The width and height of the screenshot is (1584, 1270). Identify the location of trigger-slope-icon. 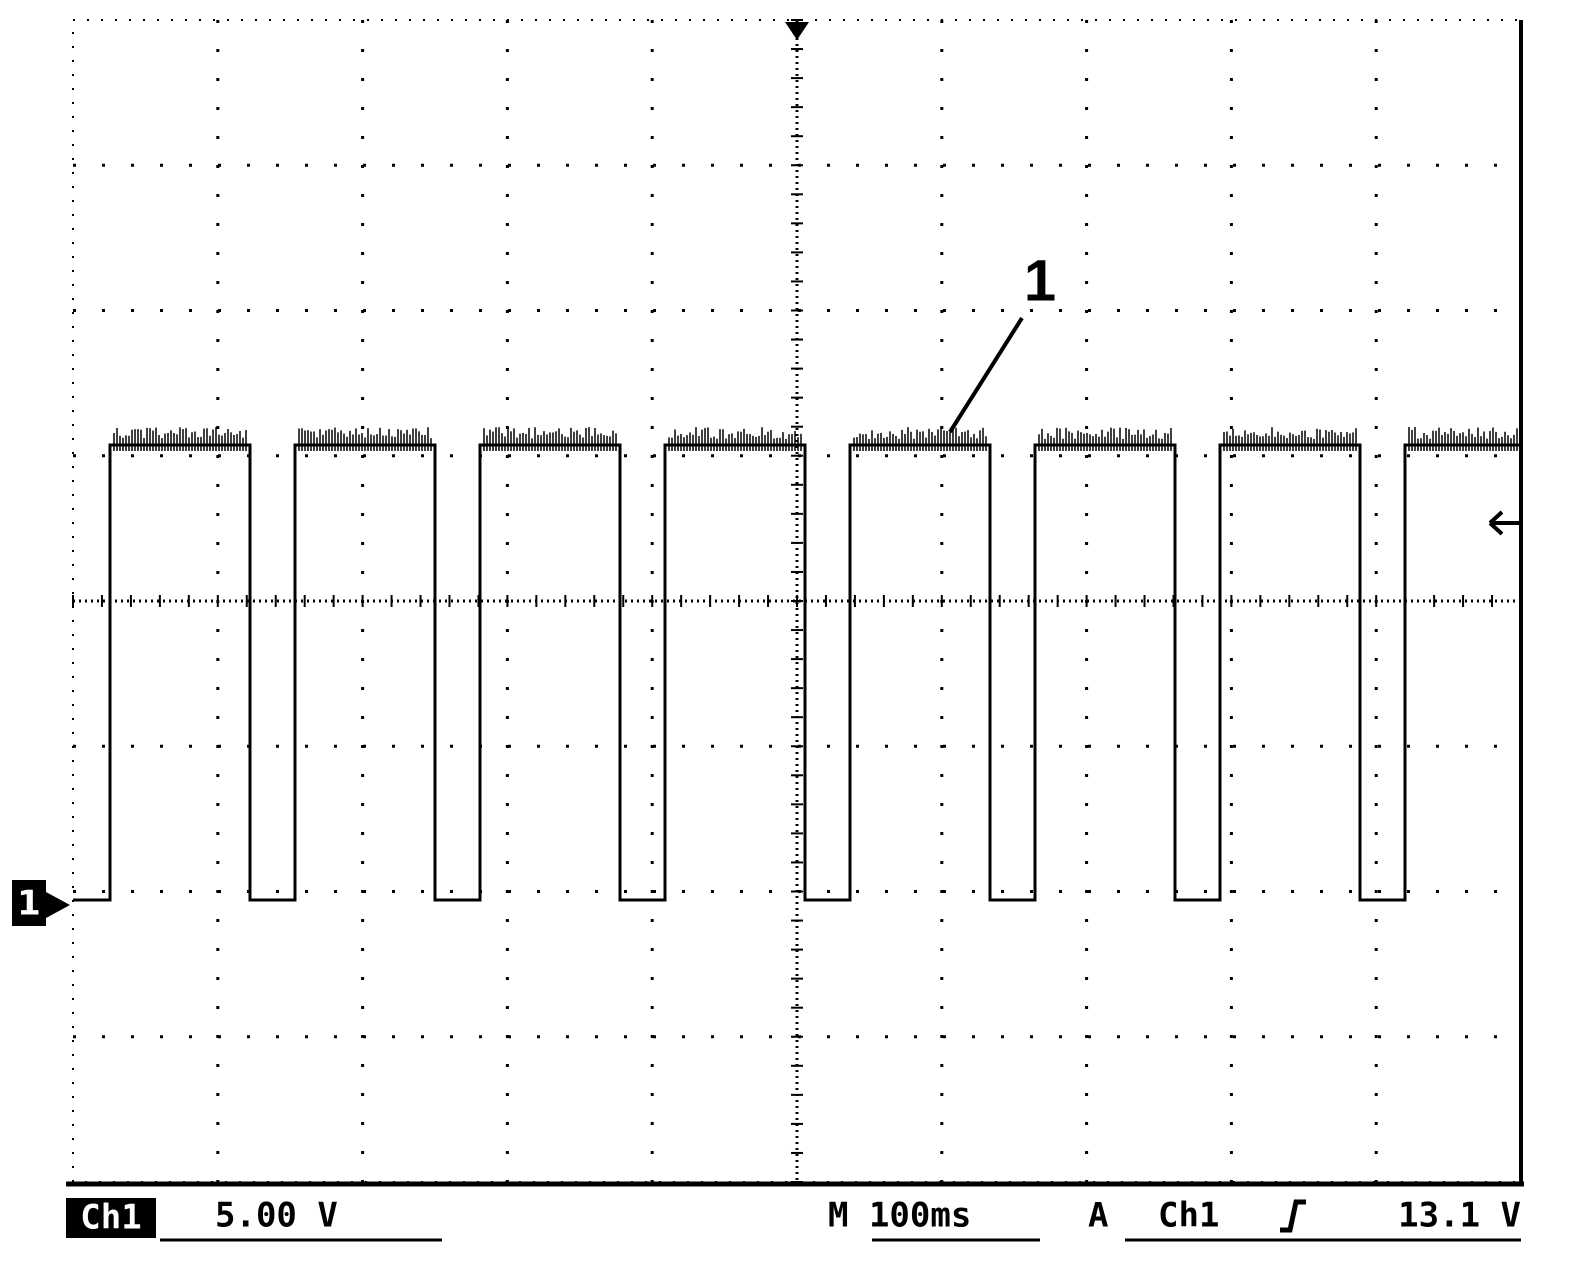
(1293, 1216).